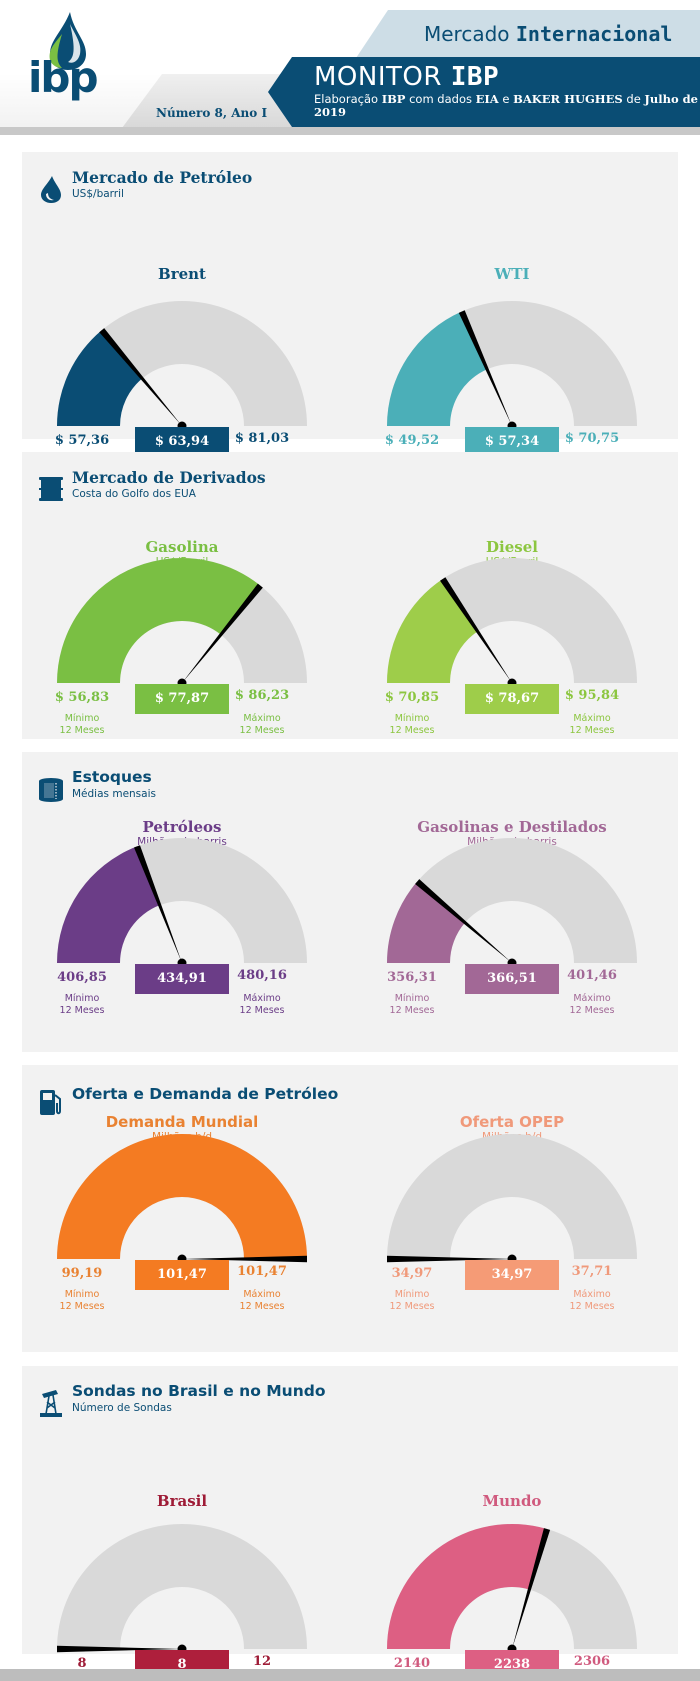  I want to click on section-title-prefix: Mercado, so click(470, 34).